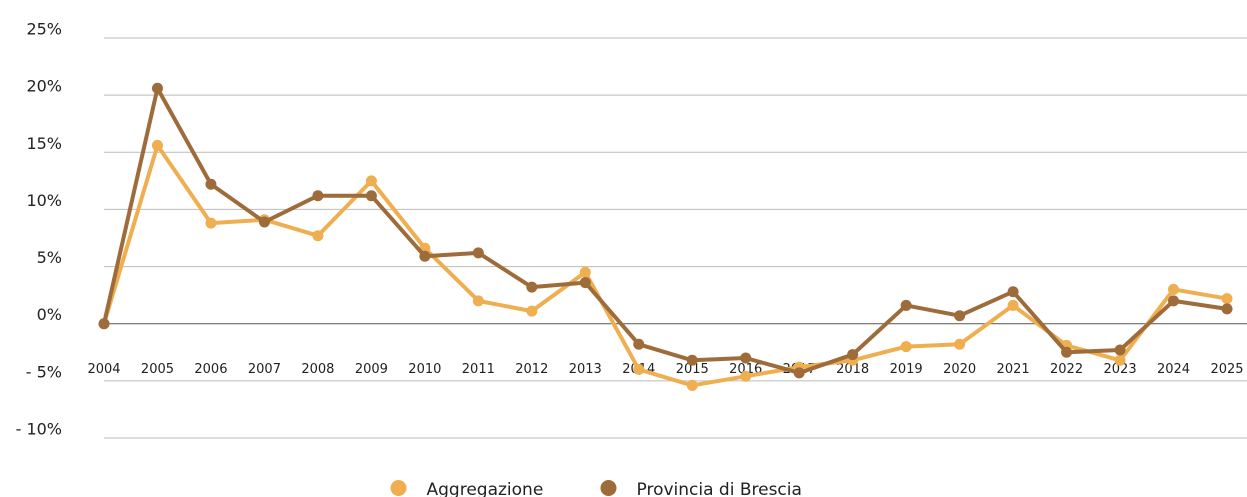  Describe the element at coordinates (1066, 369) in the screenshot. I see `x-tick-label: 2022` at that location.